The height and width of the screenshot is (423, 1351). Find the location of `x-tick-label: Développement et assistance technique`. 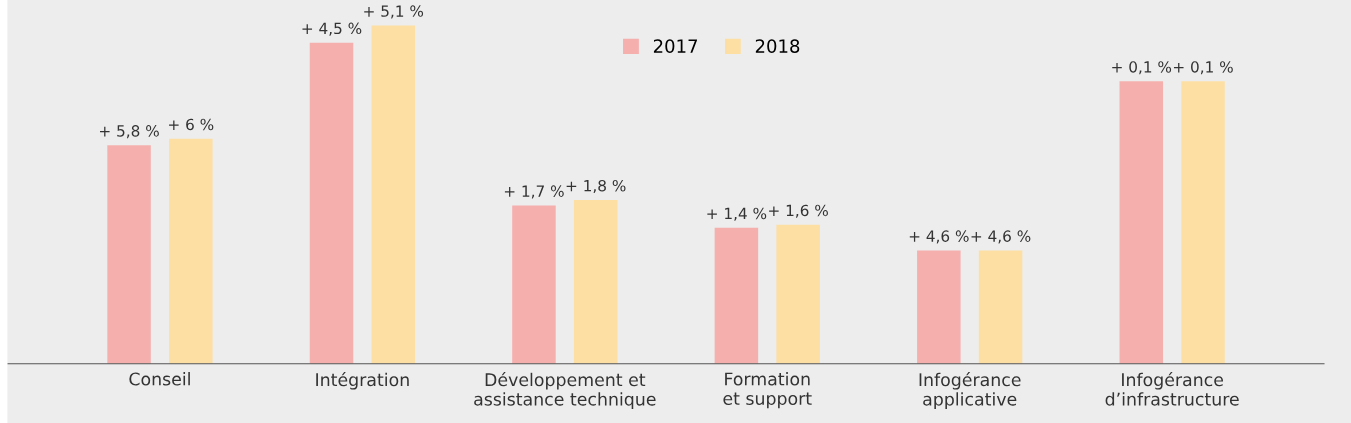

x-tick-label: Développement et assistance technique is located at coordinates (565, 391).